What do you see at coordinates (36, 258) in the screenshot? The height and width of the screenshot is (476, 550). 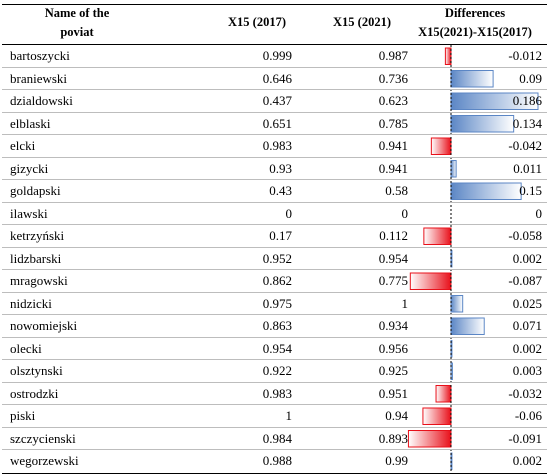 I see `poviat-name: lidzbarski` at bounding box center [36, 258].